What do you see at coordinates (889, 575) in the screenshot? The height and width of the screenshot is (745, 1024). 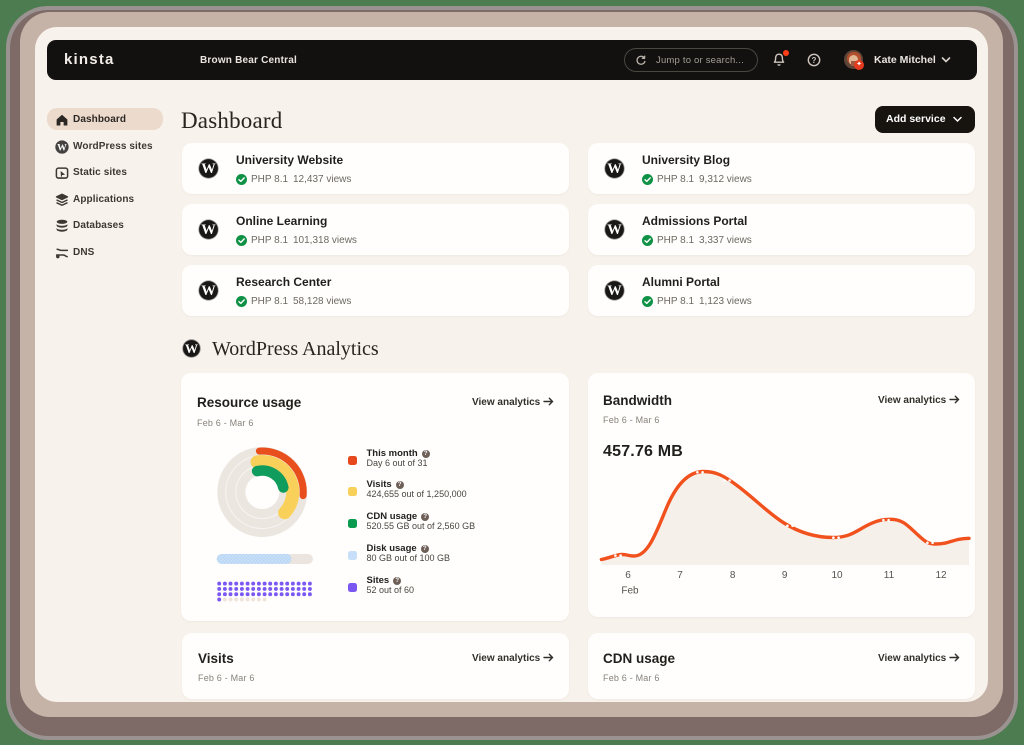 I see `svg-text: 11` at bounding box center [889, 575].